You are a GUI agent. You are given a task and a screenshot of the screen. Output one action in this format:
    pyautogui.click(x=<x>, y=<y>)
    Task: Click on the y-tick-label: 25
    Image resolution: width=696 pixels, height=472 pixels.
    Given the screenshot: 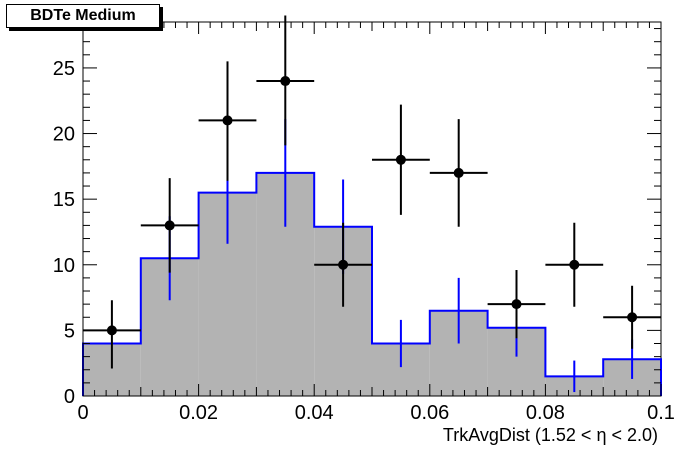 What is the action you would take?
    pyautogui.click(x=64, y=69)
    